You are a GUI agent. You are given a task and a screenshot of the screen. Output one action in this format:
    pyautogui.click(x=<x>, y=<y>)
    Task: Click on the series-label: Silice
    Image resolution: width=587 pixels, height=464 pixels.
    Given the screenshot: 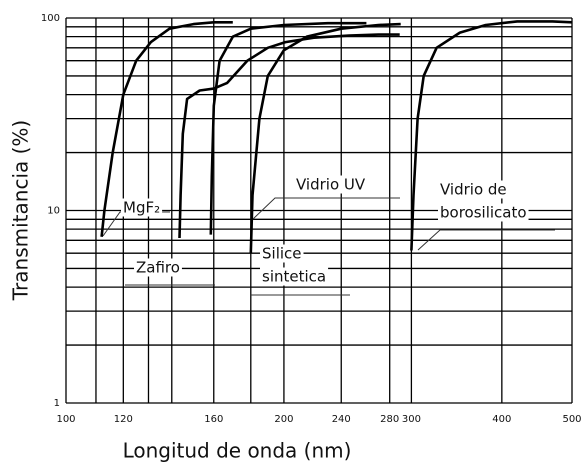 What is the action you would take?
    pyautogui.click(x=282, y=254)
    